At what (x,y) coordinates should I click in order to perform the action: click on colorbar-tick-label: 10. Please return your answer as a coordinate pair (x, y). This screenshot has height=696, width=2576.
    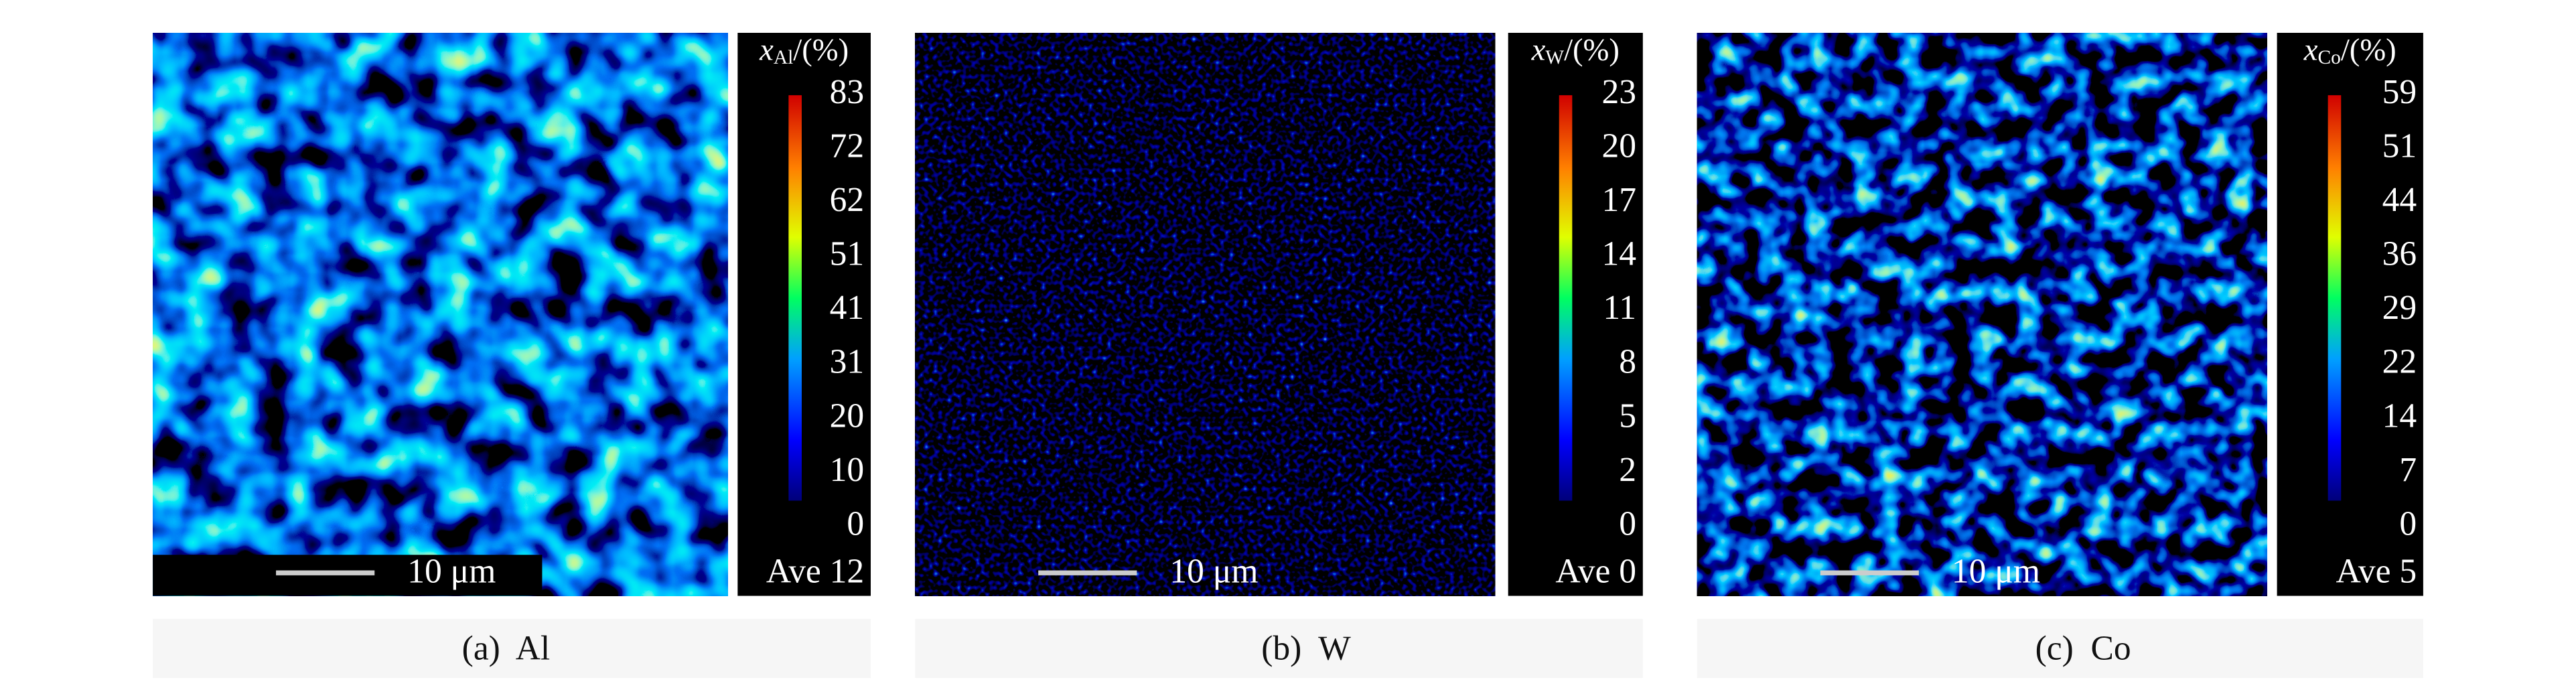
    Looking at the image, I should click on (847, 470).